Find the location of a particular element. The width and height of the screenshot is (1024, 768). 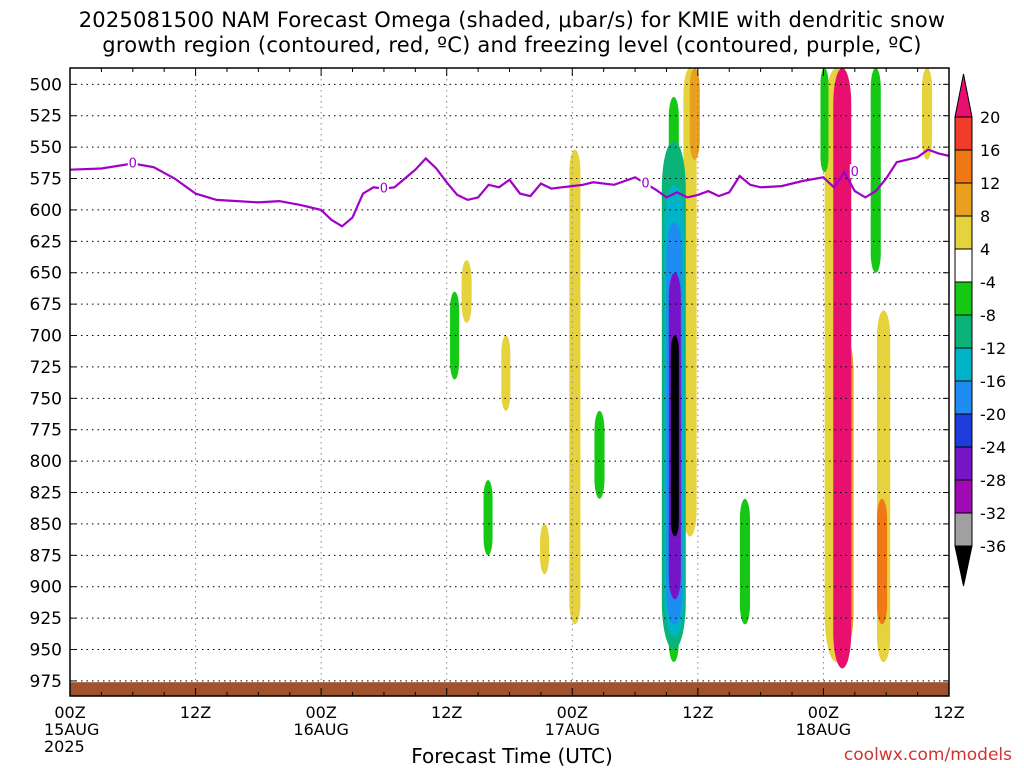

y-tick-label: 975 is located at coordinates (46, 682).